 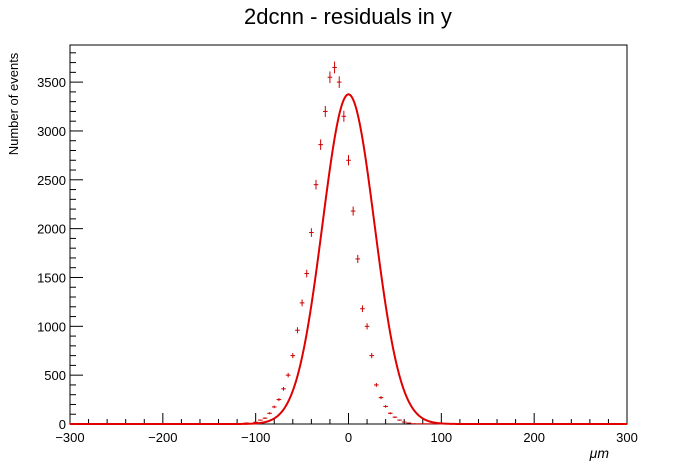 What do you see at coordinates (51, 82) in the screenshot?
I see `y-tick-label: 3500` at bounding box center [51, 82].